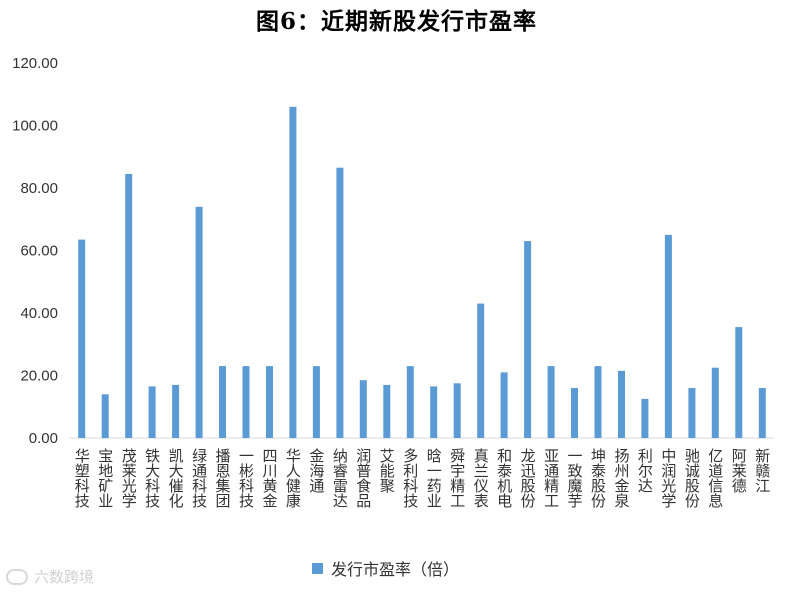 This screenshot has height=592, width=793. I want to click on y-tick-label: 60.00, so click(39, 251).